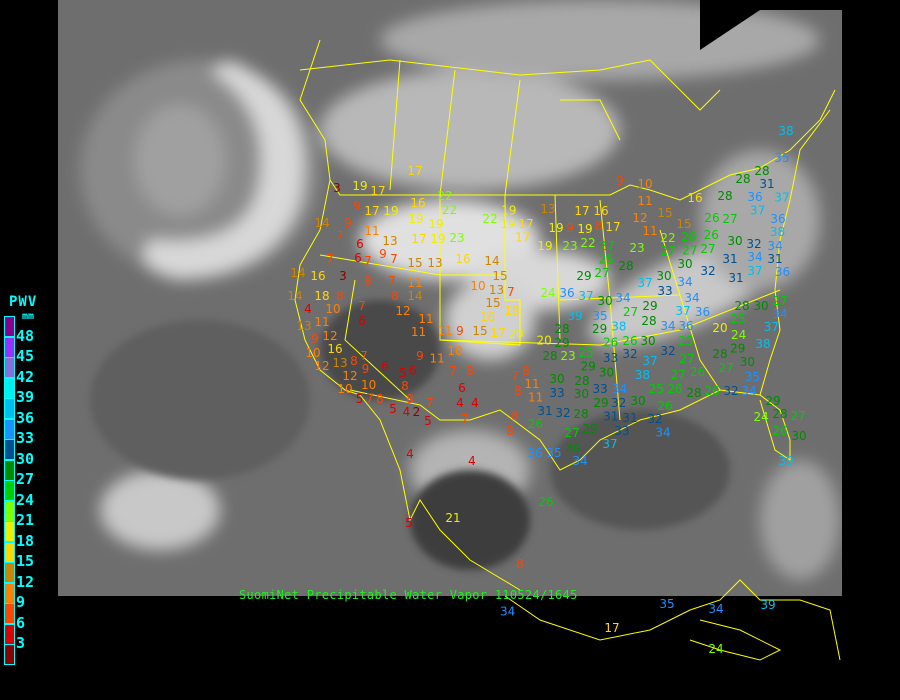  Describe the element at coordinates (385, 366) in the screenshot. I see `station-pwv-value: 6` at that location.